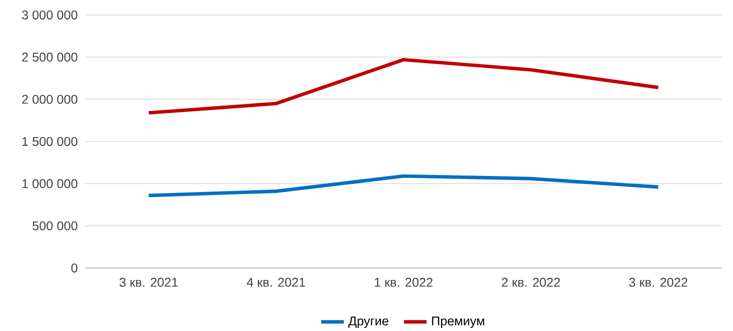  I want to click on y-tick-label: 3 000 000, so click(50, 15).